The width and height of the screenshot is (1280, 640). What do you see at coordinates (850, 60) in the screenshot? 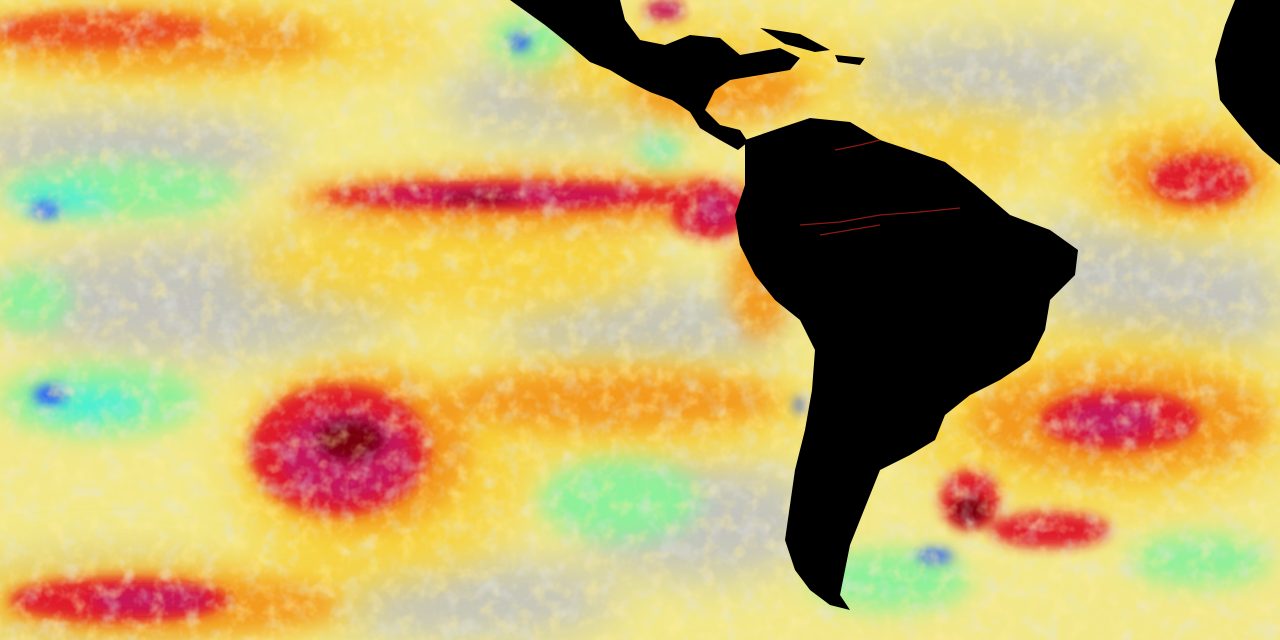
I see `hispaniola` at bounding box center [850, 60].